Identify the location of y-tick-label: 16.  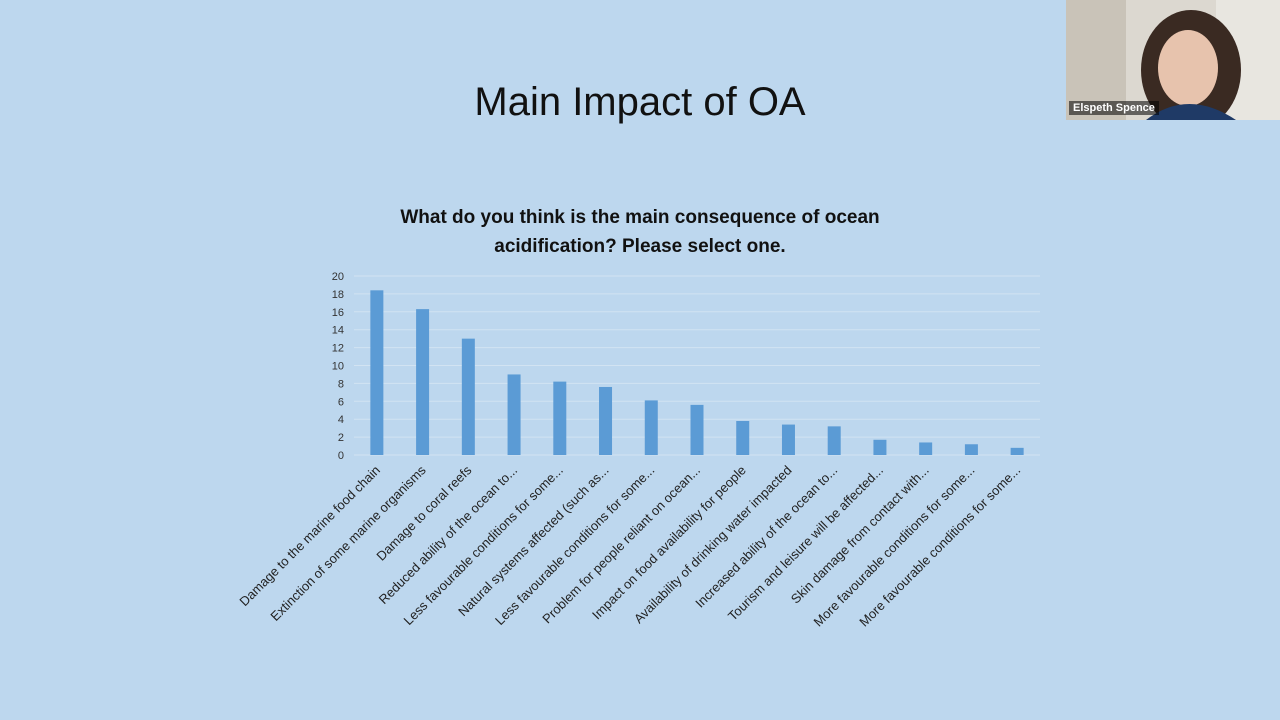
(338, 313).